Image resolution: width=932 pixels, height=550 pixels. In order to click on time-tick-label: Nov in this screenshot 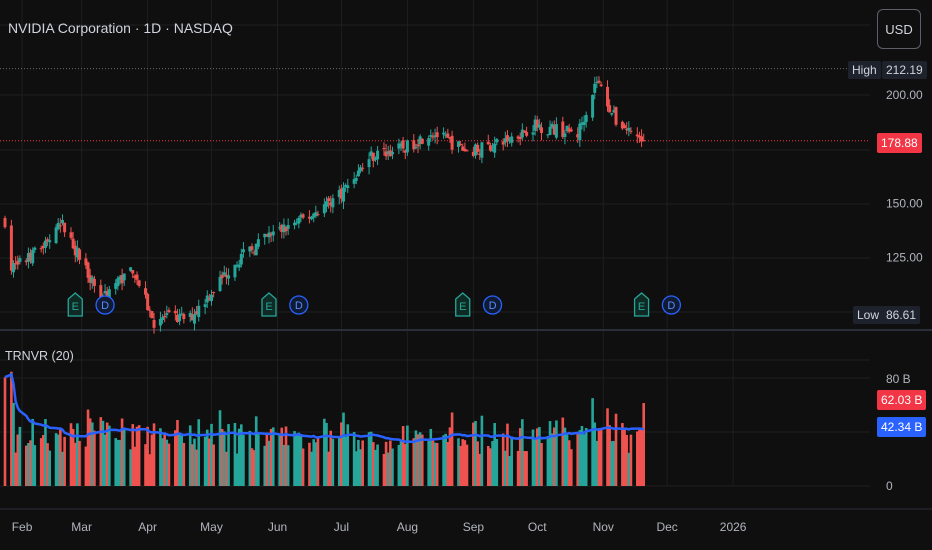, I will do `click(603, 527)`.